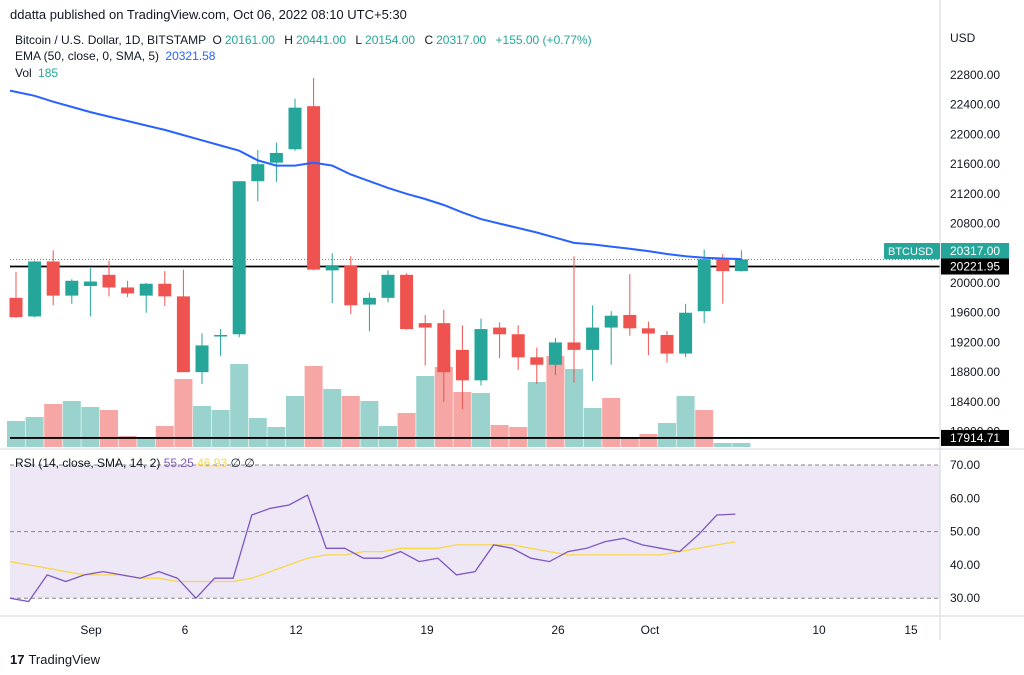 This screenshot has height=675, width=1024. I want to click on rsi-tick-label: 60.00, so click(965, 498).